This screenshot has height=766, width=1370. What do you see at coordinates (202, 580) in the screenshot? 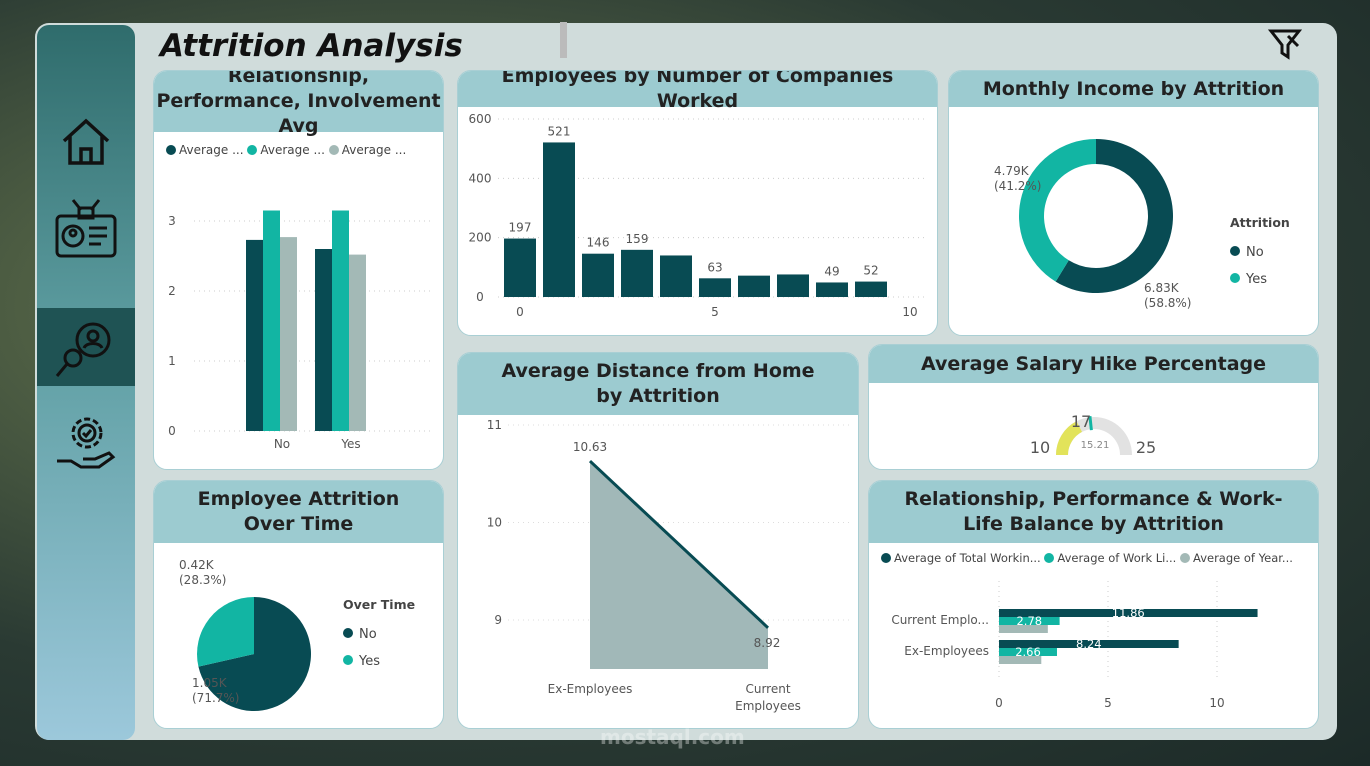
I see `slice-percent-label: (28.3%)` at bounding box center [202, 580].